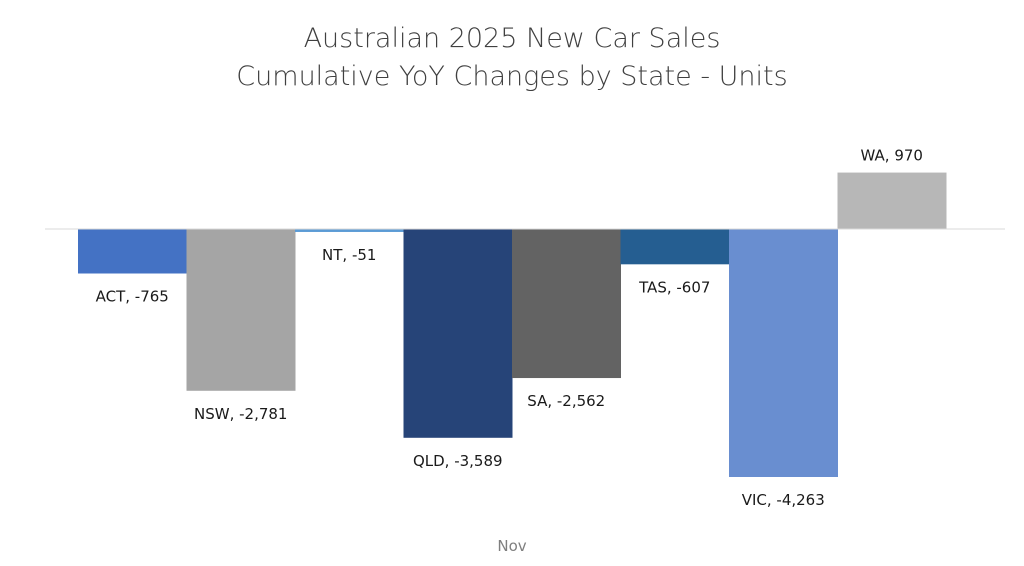 The height and width of the screenshot is (566, 1024). I want to click on bar-sa, so click(566, 304).